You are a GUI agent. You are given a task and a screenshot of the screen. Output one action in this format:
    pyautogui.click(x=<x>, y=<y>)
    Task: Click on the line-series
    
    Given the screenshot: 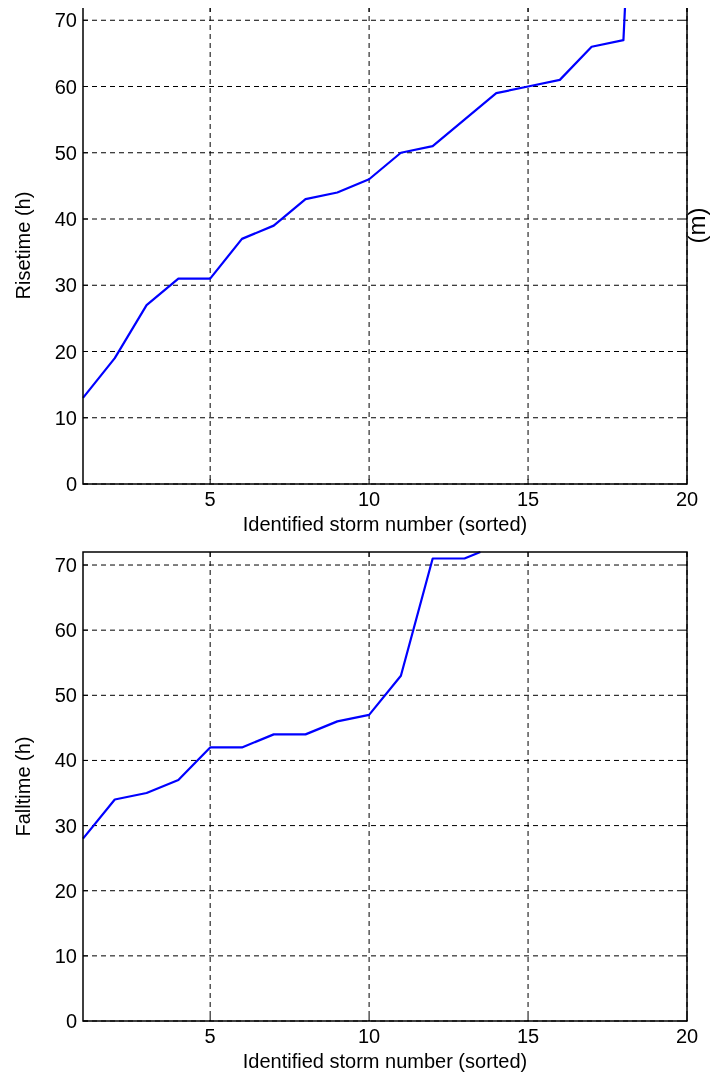 What is the action you would take?
    pyautogui.click(x=281, y=695)
    